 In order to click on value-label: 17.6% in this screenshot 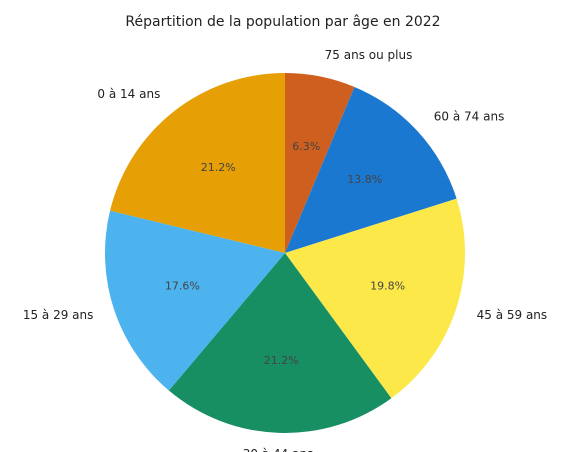, I will do `click(182, 286)`.